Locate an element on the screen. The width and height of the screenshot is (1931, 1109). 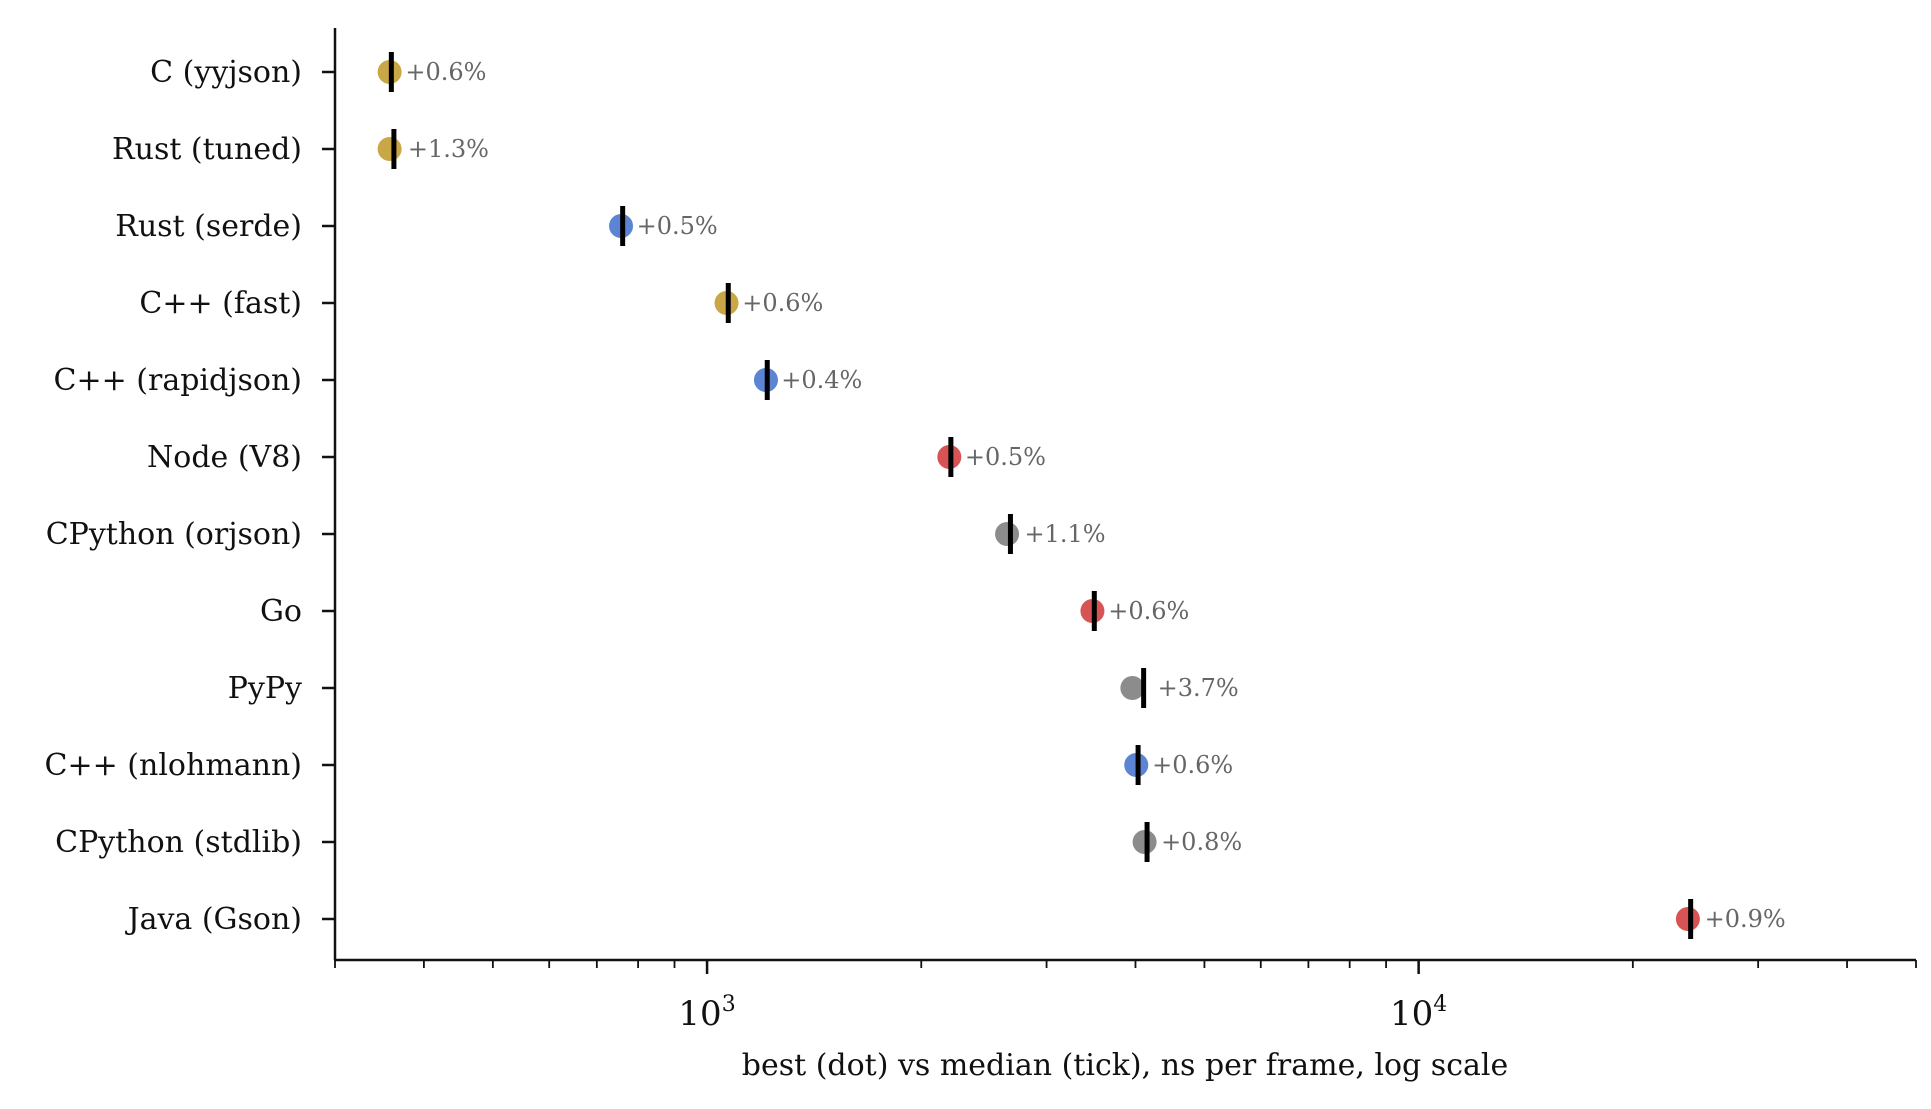
delta-annotation: +0.8% is located at coordinates (1201, 842).